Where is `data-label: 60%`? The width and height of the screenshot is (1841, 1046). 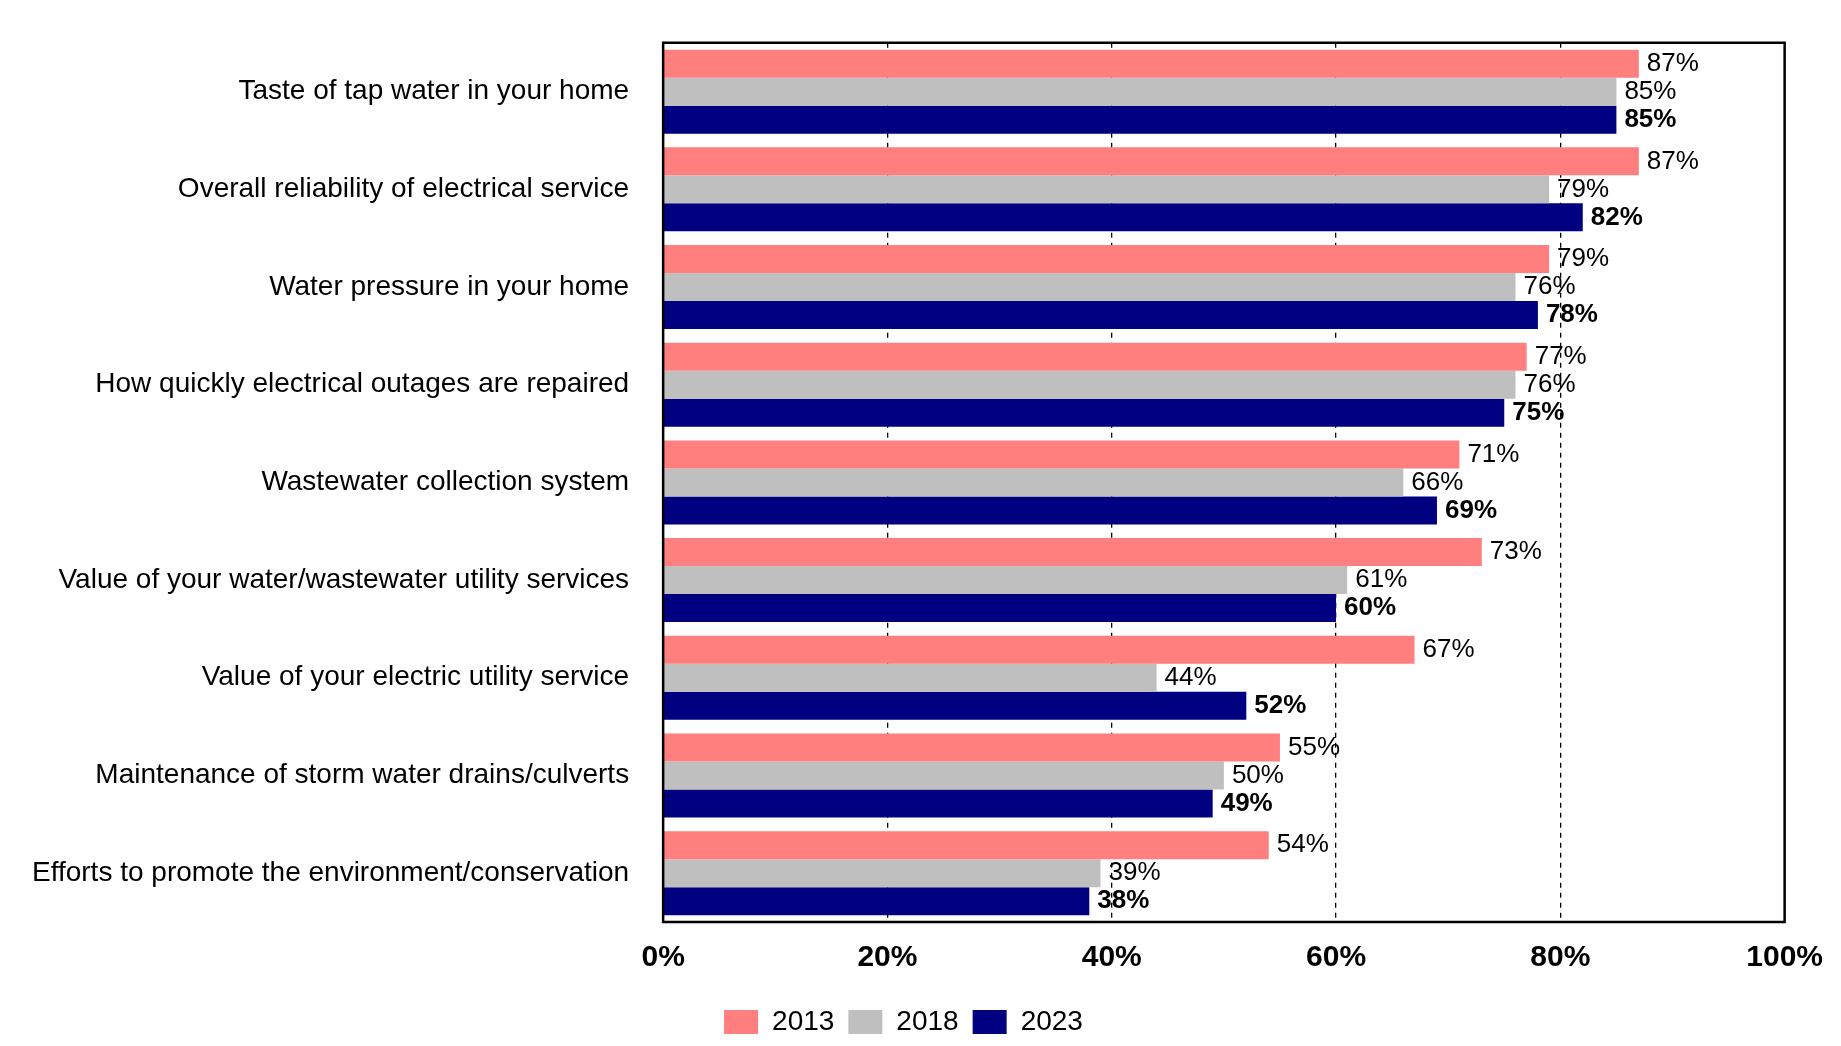 data-label: 60% is located at coordinates (1370, 606).